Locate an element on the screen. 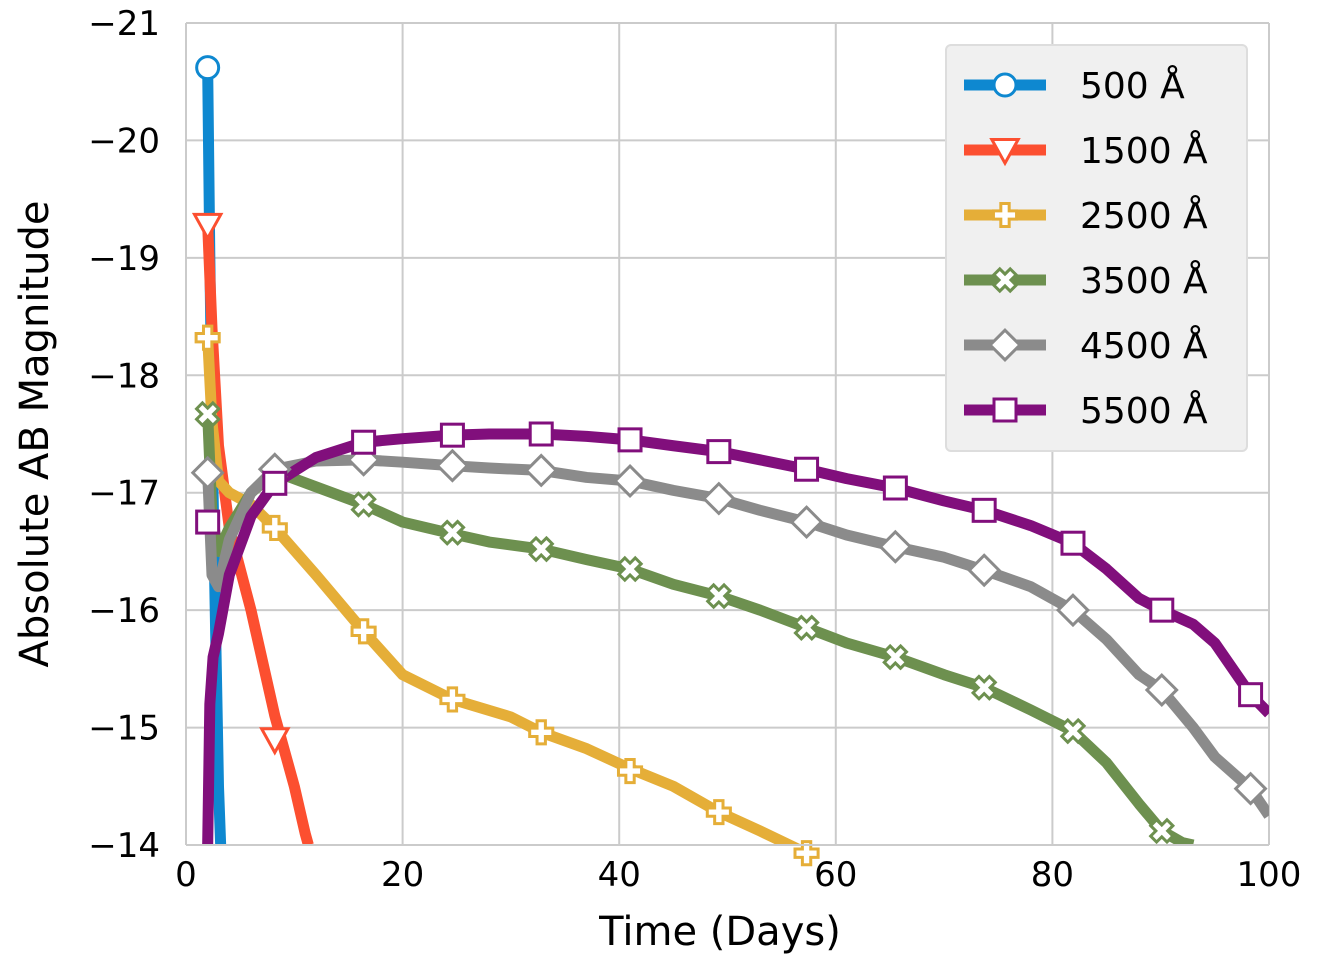 The width and height of the screenshot is (1317, 958). x-tick-label: 60 is located at coordinates (835, 875).